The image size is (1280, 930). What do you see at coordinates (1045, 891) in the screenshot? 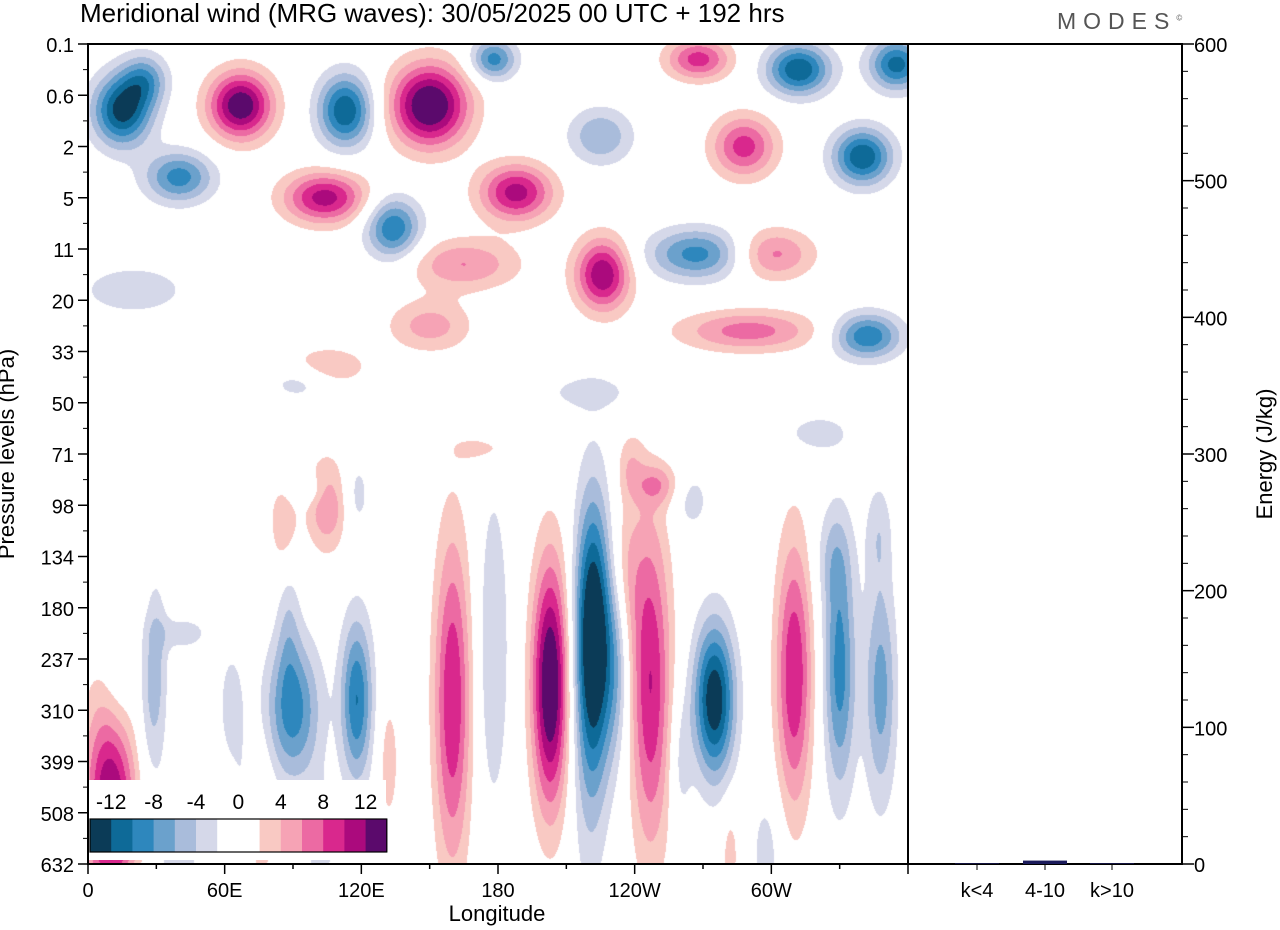
I see `energy-category-label: 4-10` at bounding box center [1045, 891].